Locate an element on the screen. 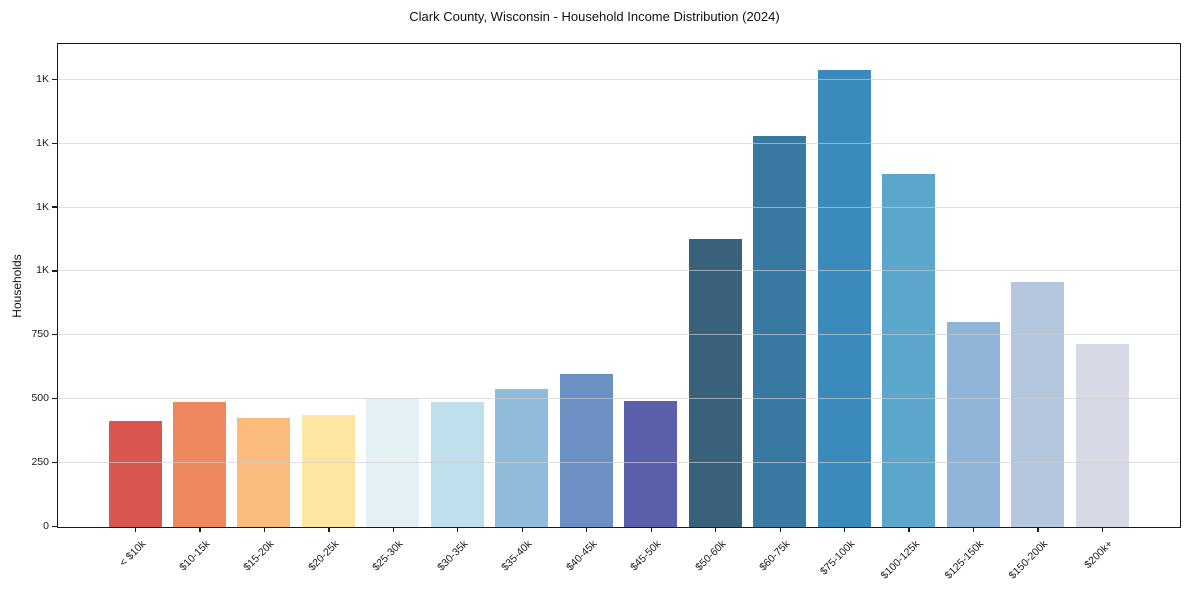  x-tick-label: $15-20k is located at coordinates (259, 556).